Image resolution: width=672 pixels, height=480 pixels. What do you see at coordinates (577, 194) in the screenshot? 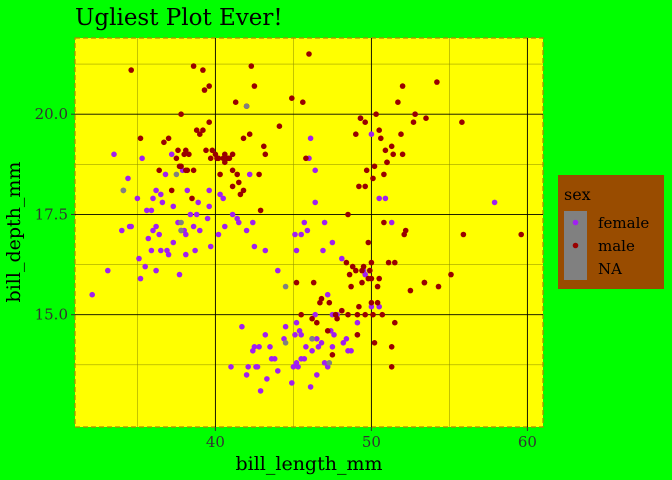
I see `legend-title: sex` at bounding box center [577, 194].